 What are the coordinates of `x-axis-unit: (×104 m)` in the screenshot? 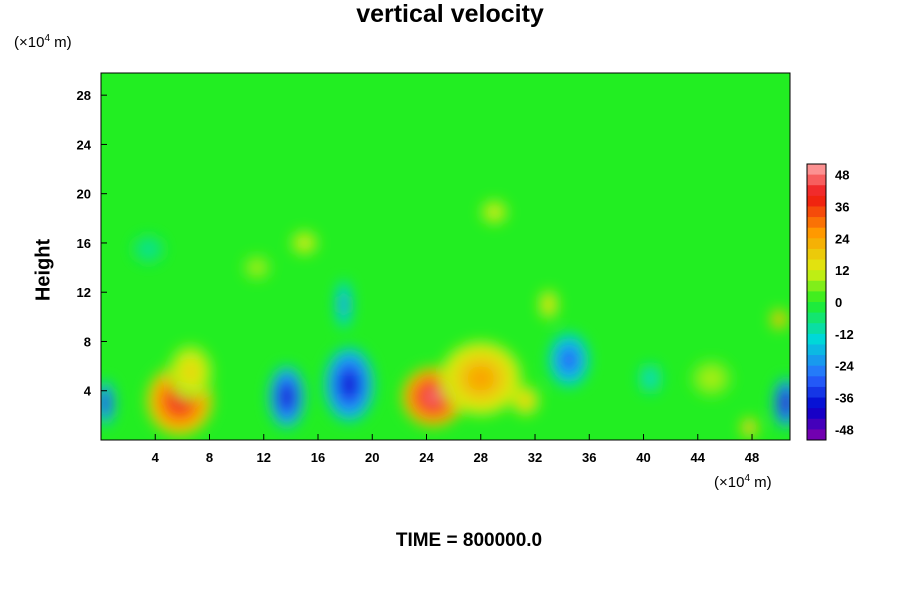 It's located at (743, 482).